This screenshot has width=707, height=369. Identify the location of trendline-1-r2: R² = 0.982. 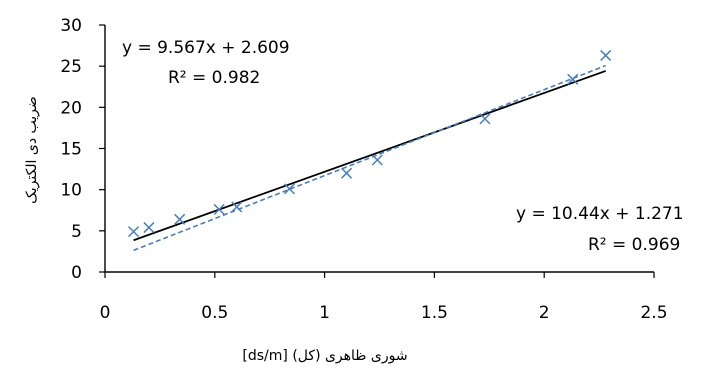
(214, 78).